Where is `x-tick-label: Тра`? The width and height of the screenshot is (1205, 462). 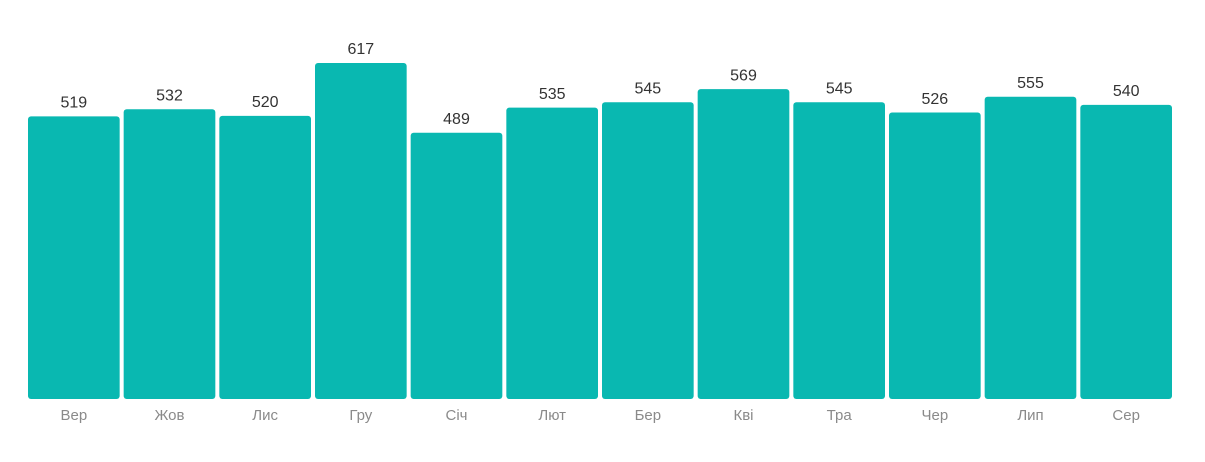
x-tick-label: Тра is located at coordinates (840, 415).